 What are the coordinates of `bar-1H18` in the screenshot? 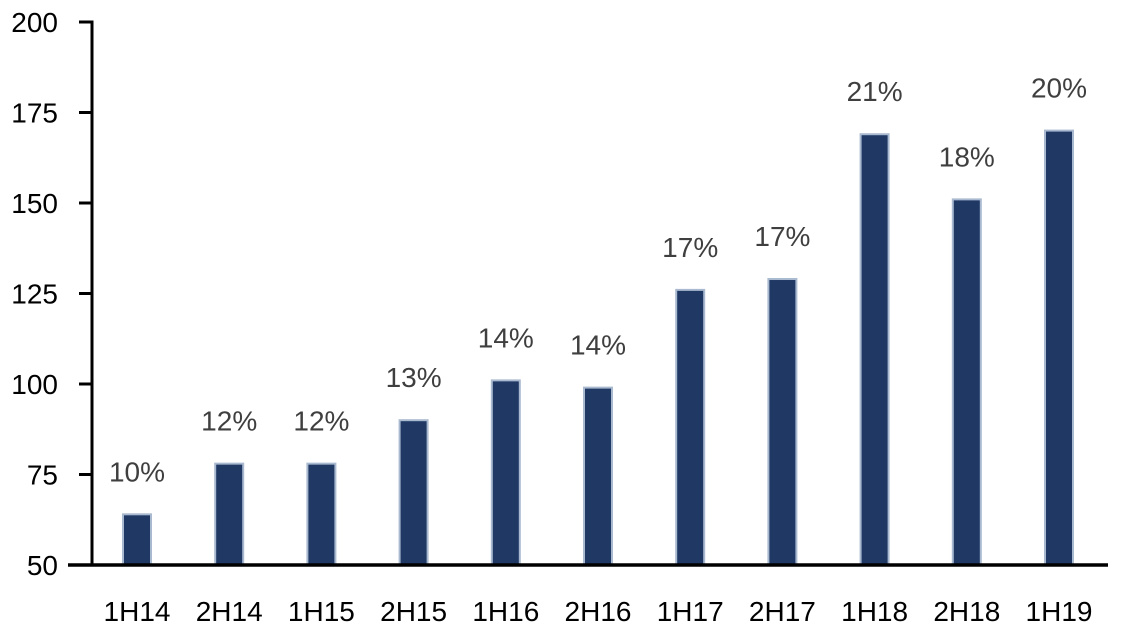 It's located at (874, 349).